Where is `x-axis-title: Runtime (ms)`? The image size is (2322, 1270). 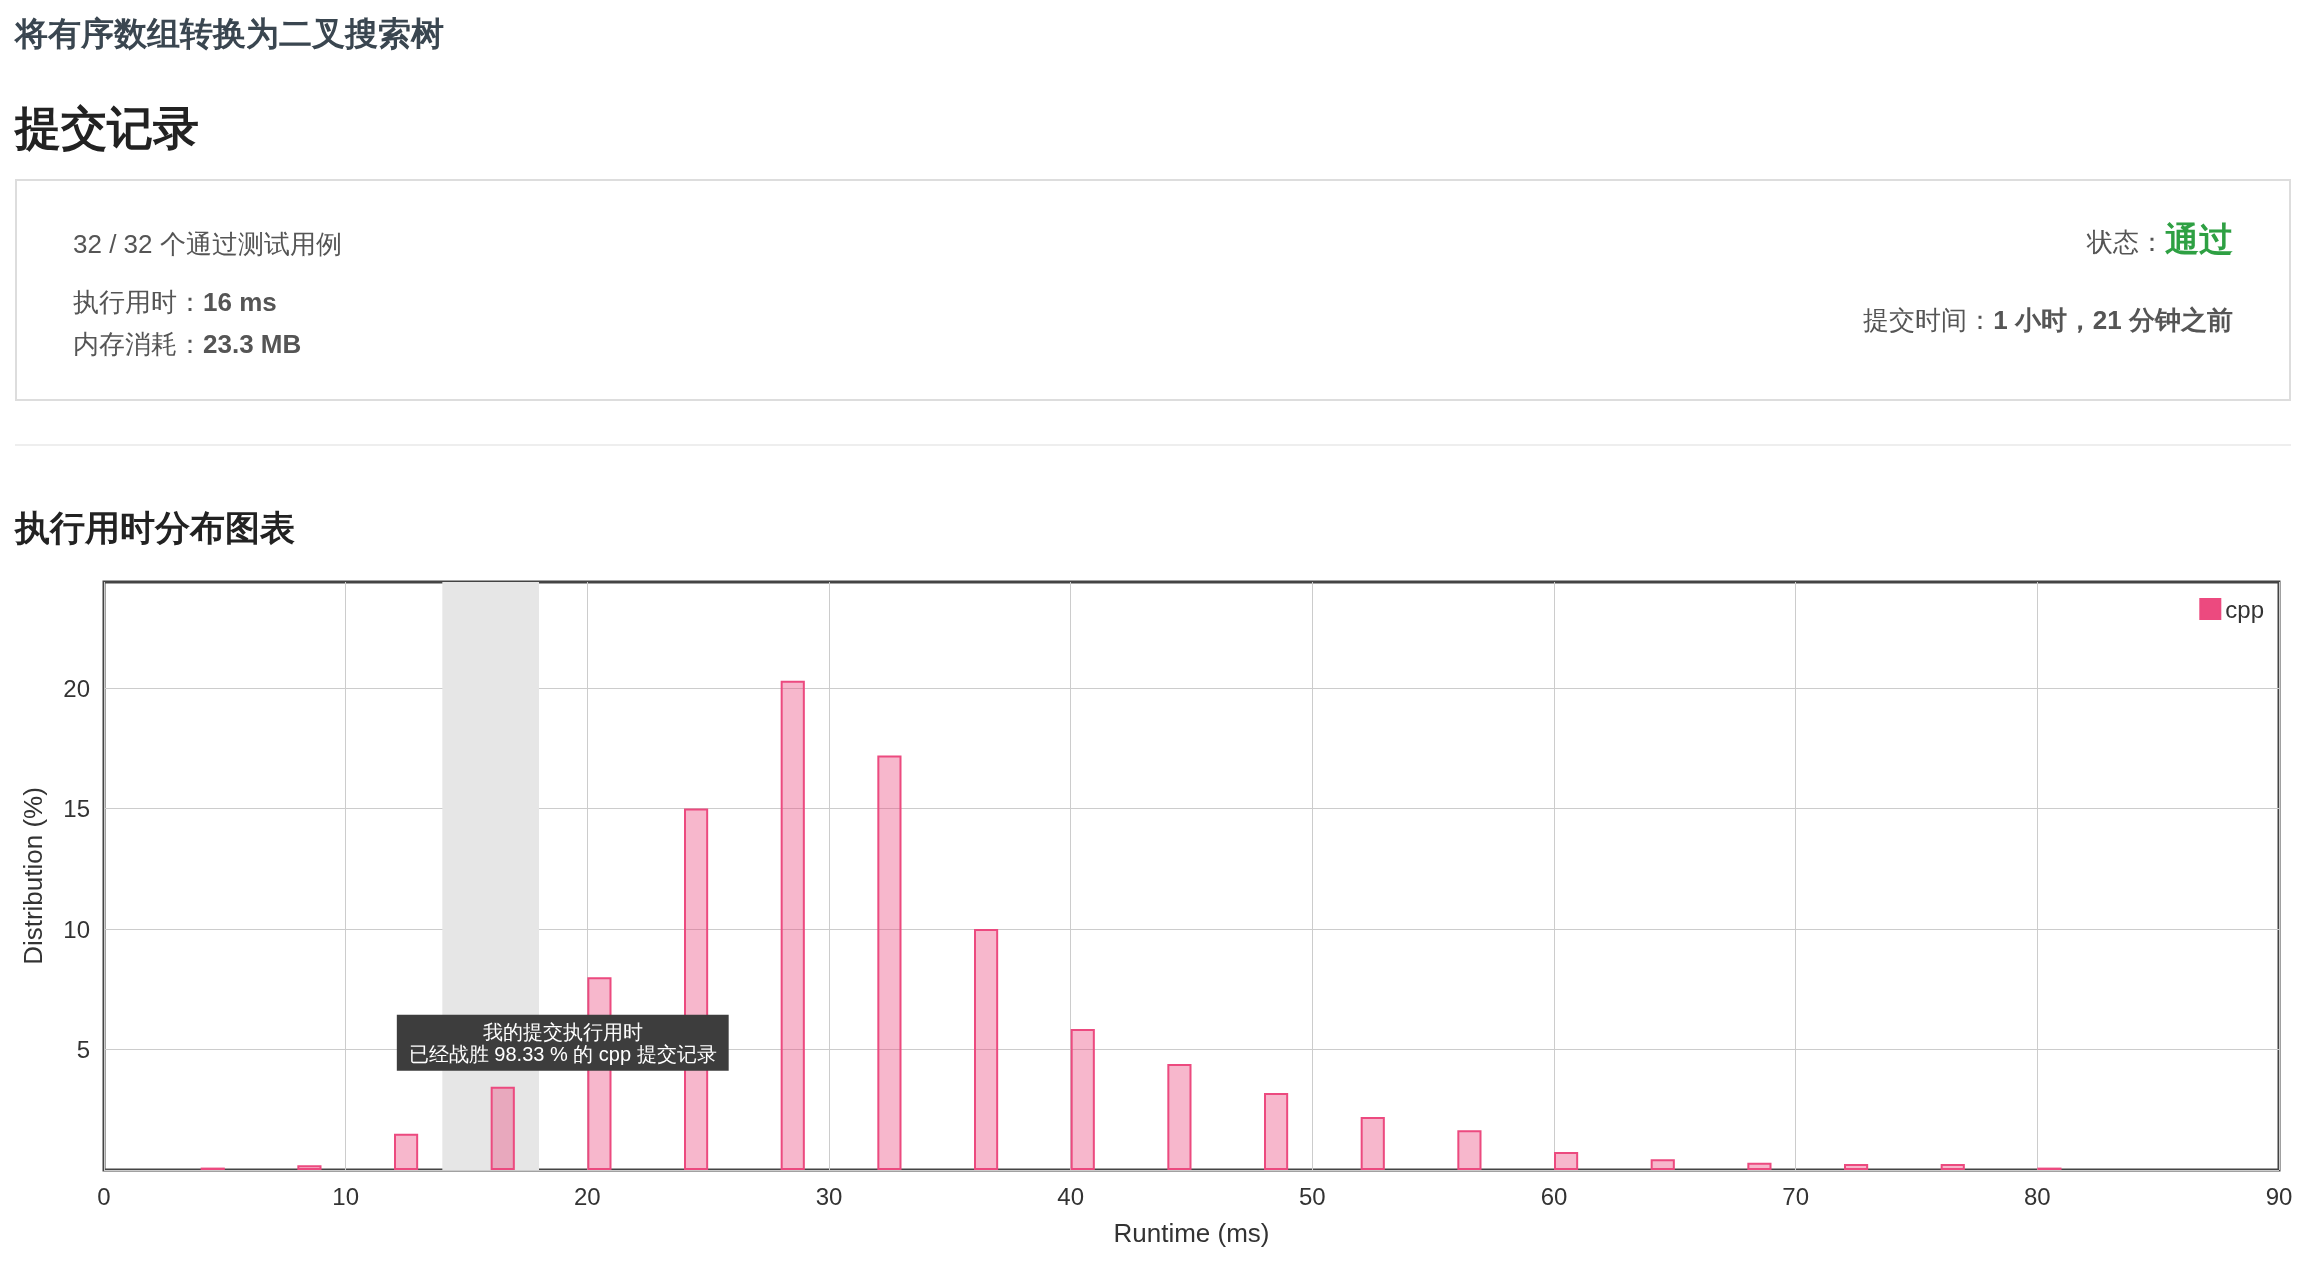 x-axis-title: Runtime (ms) is located at coordinates (1191, 1233).